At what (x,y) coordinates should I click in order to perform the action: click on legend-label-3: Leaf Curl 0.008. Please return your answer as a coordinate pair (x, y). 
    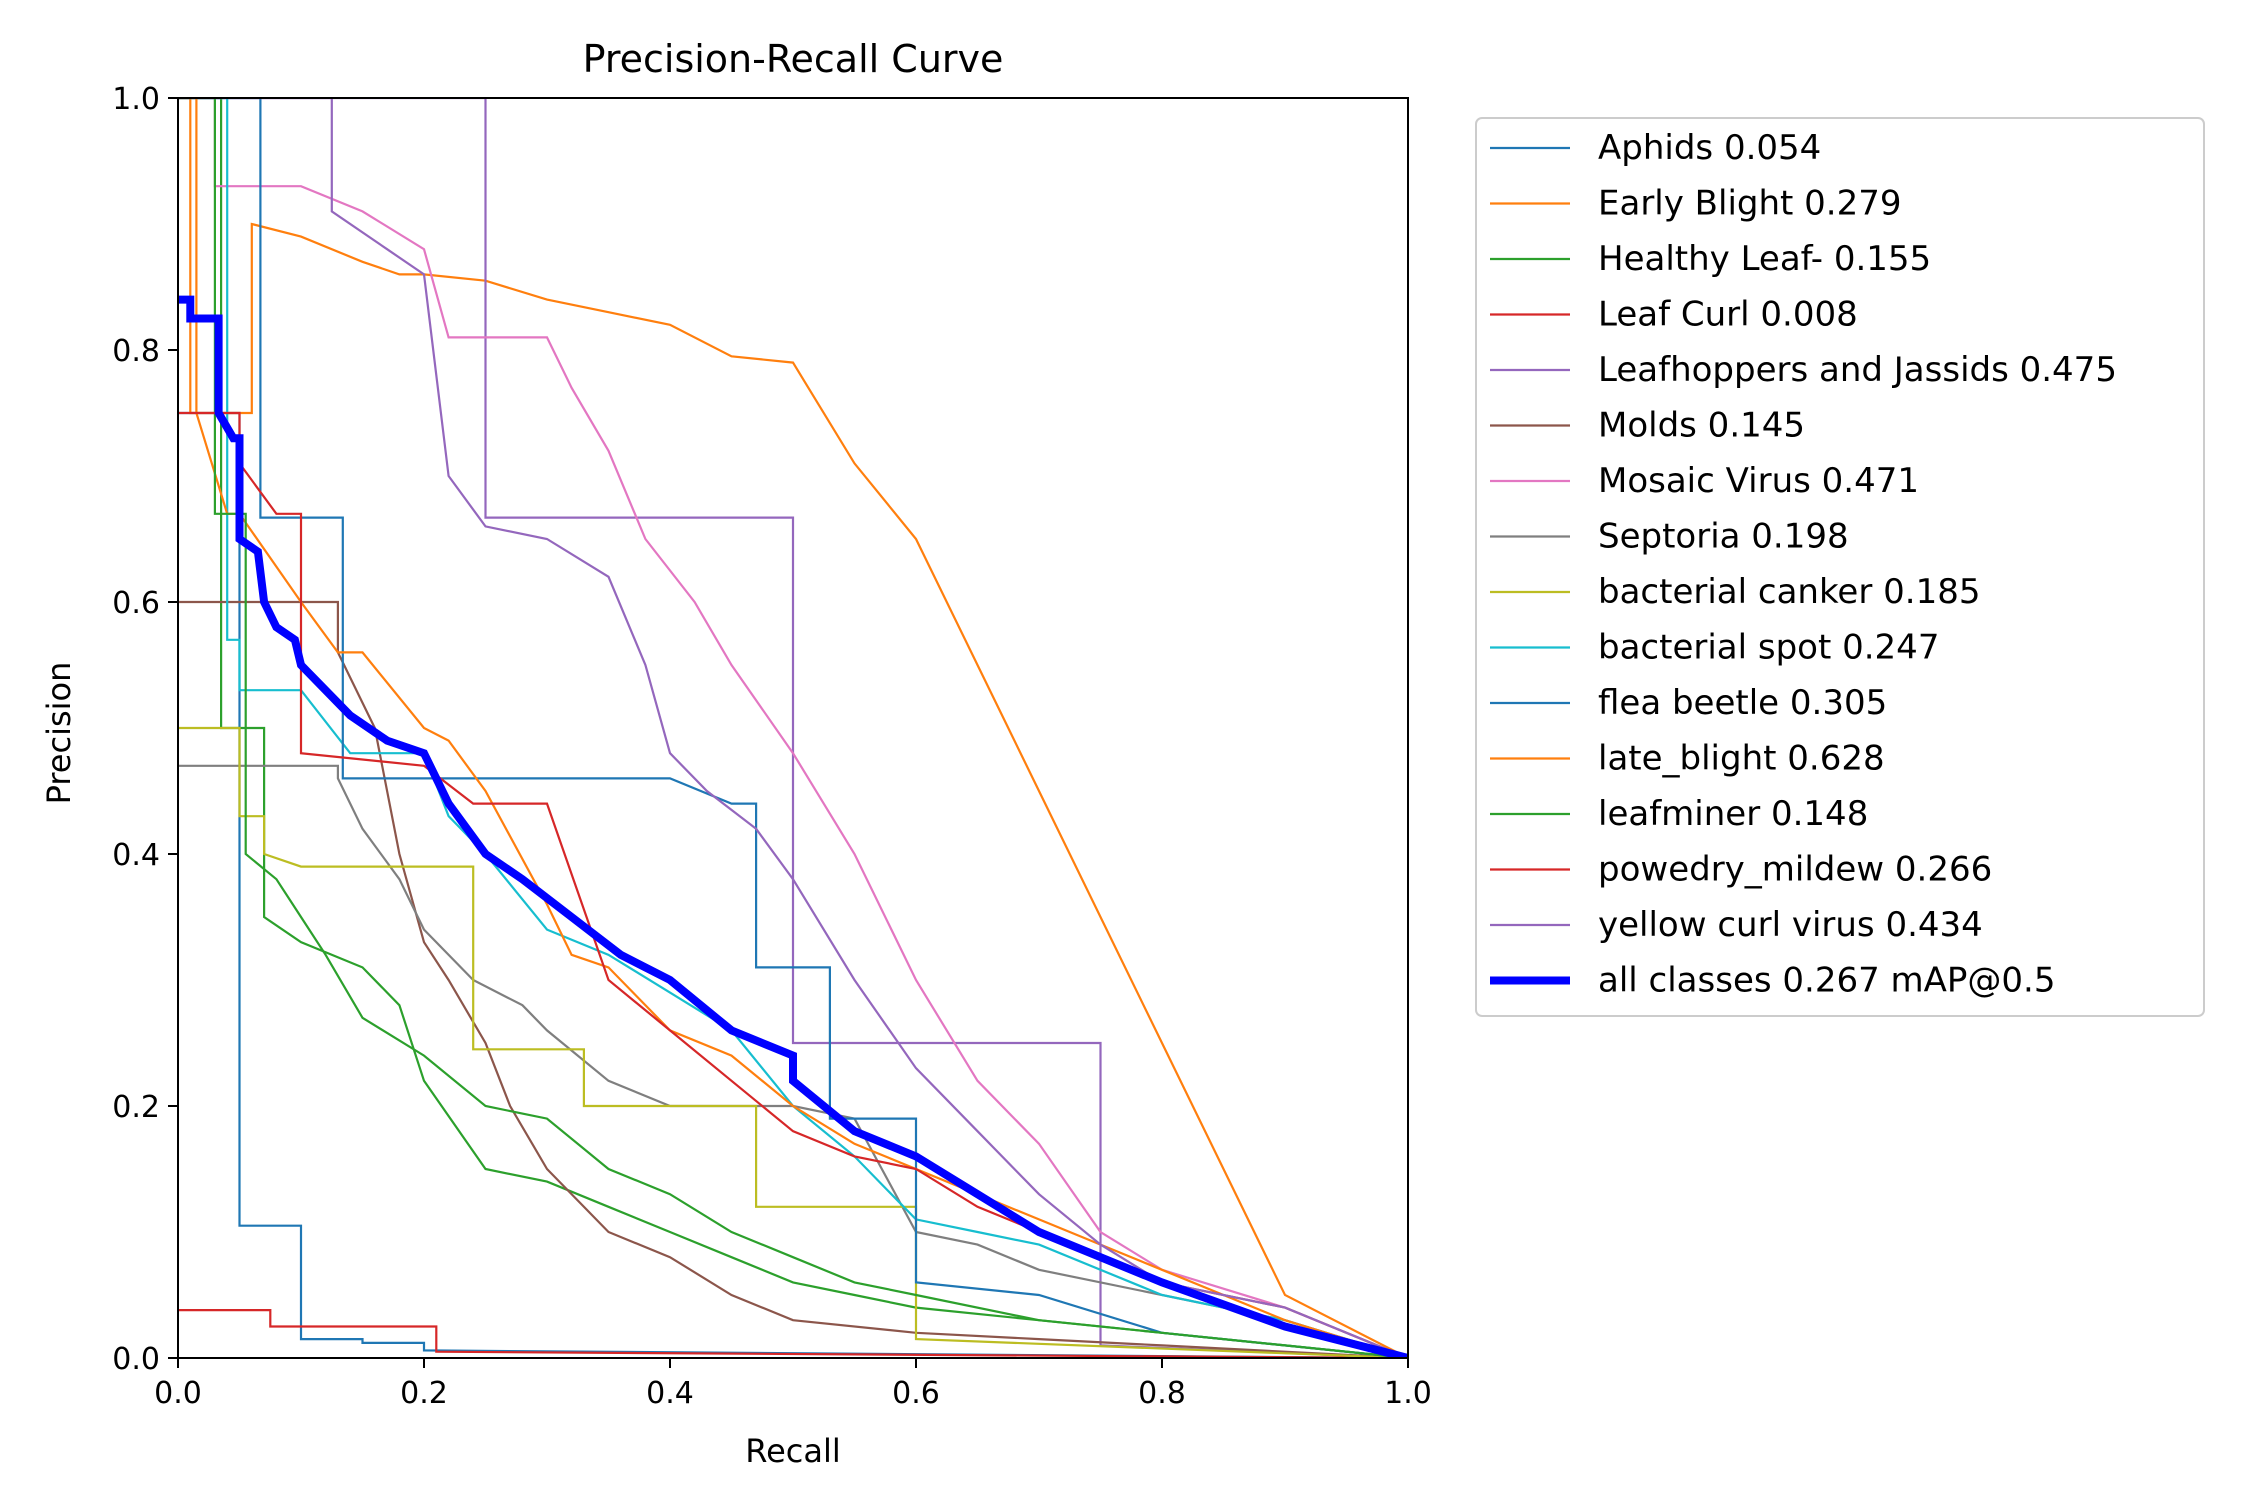
    Looking at the image, I should click on (1728, 315).